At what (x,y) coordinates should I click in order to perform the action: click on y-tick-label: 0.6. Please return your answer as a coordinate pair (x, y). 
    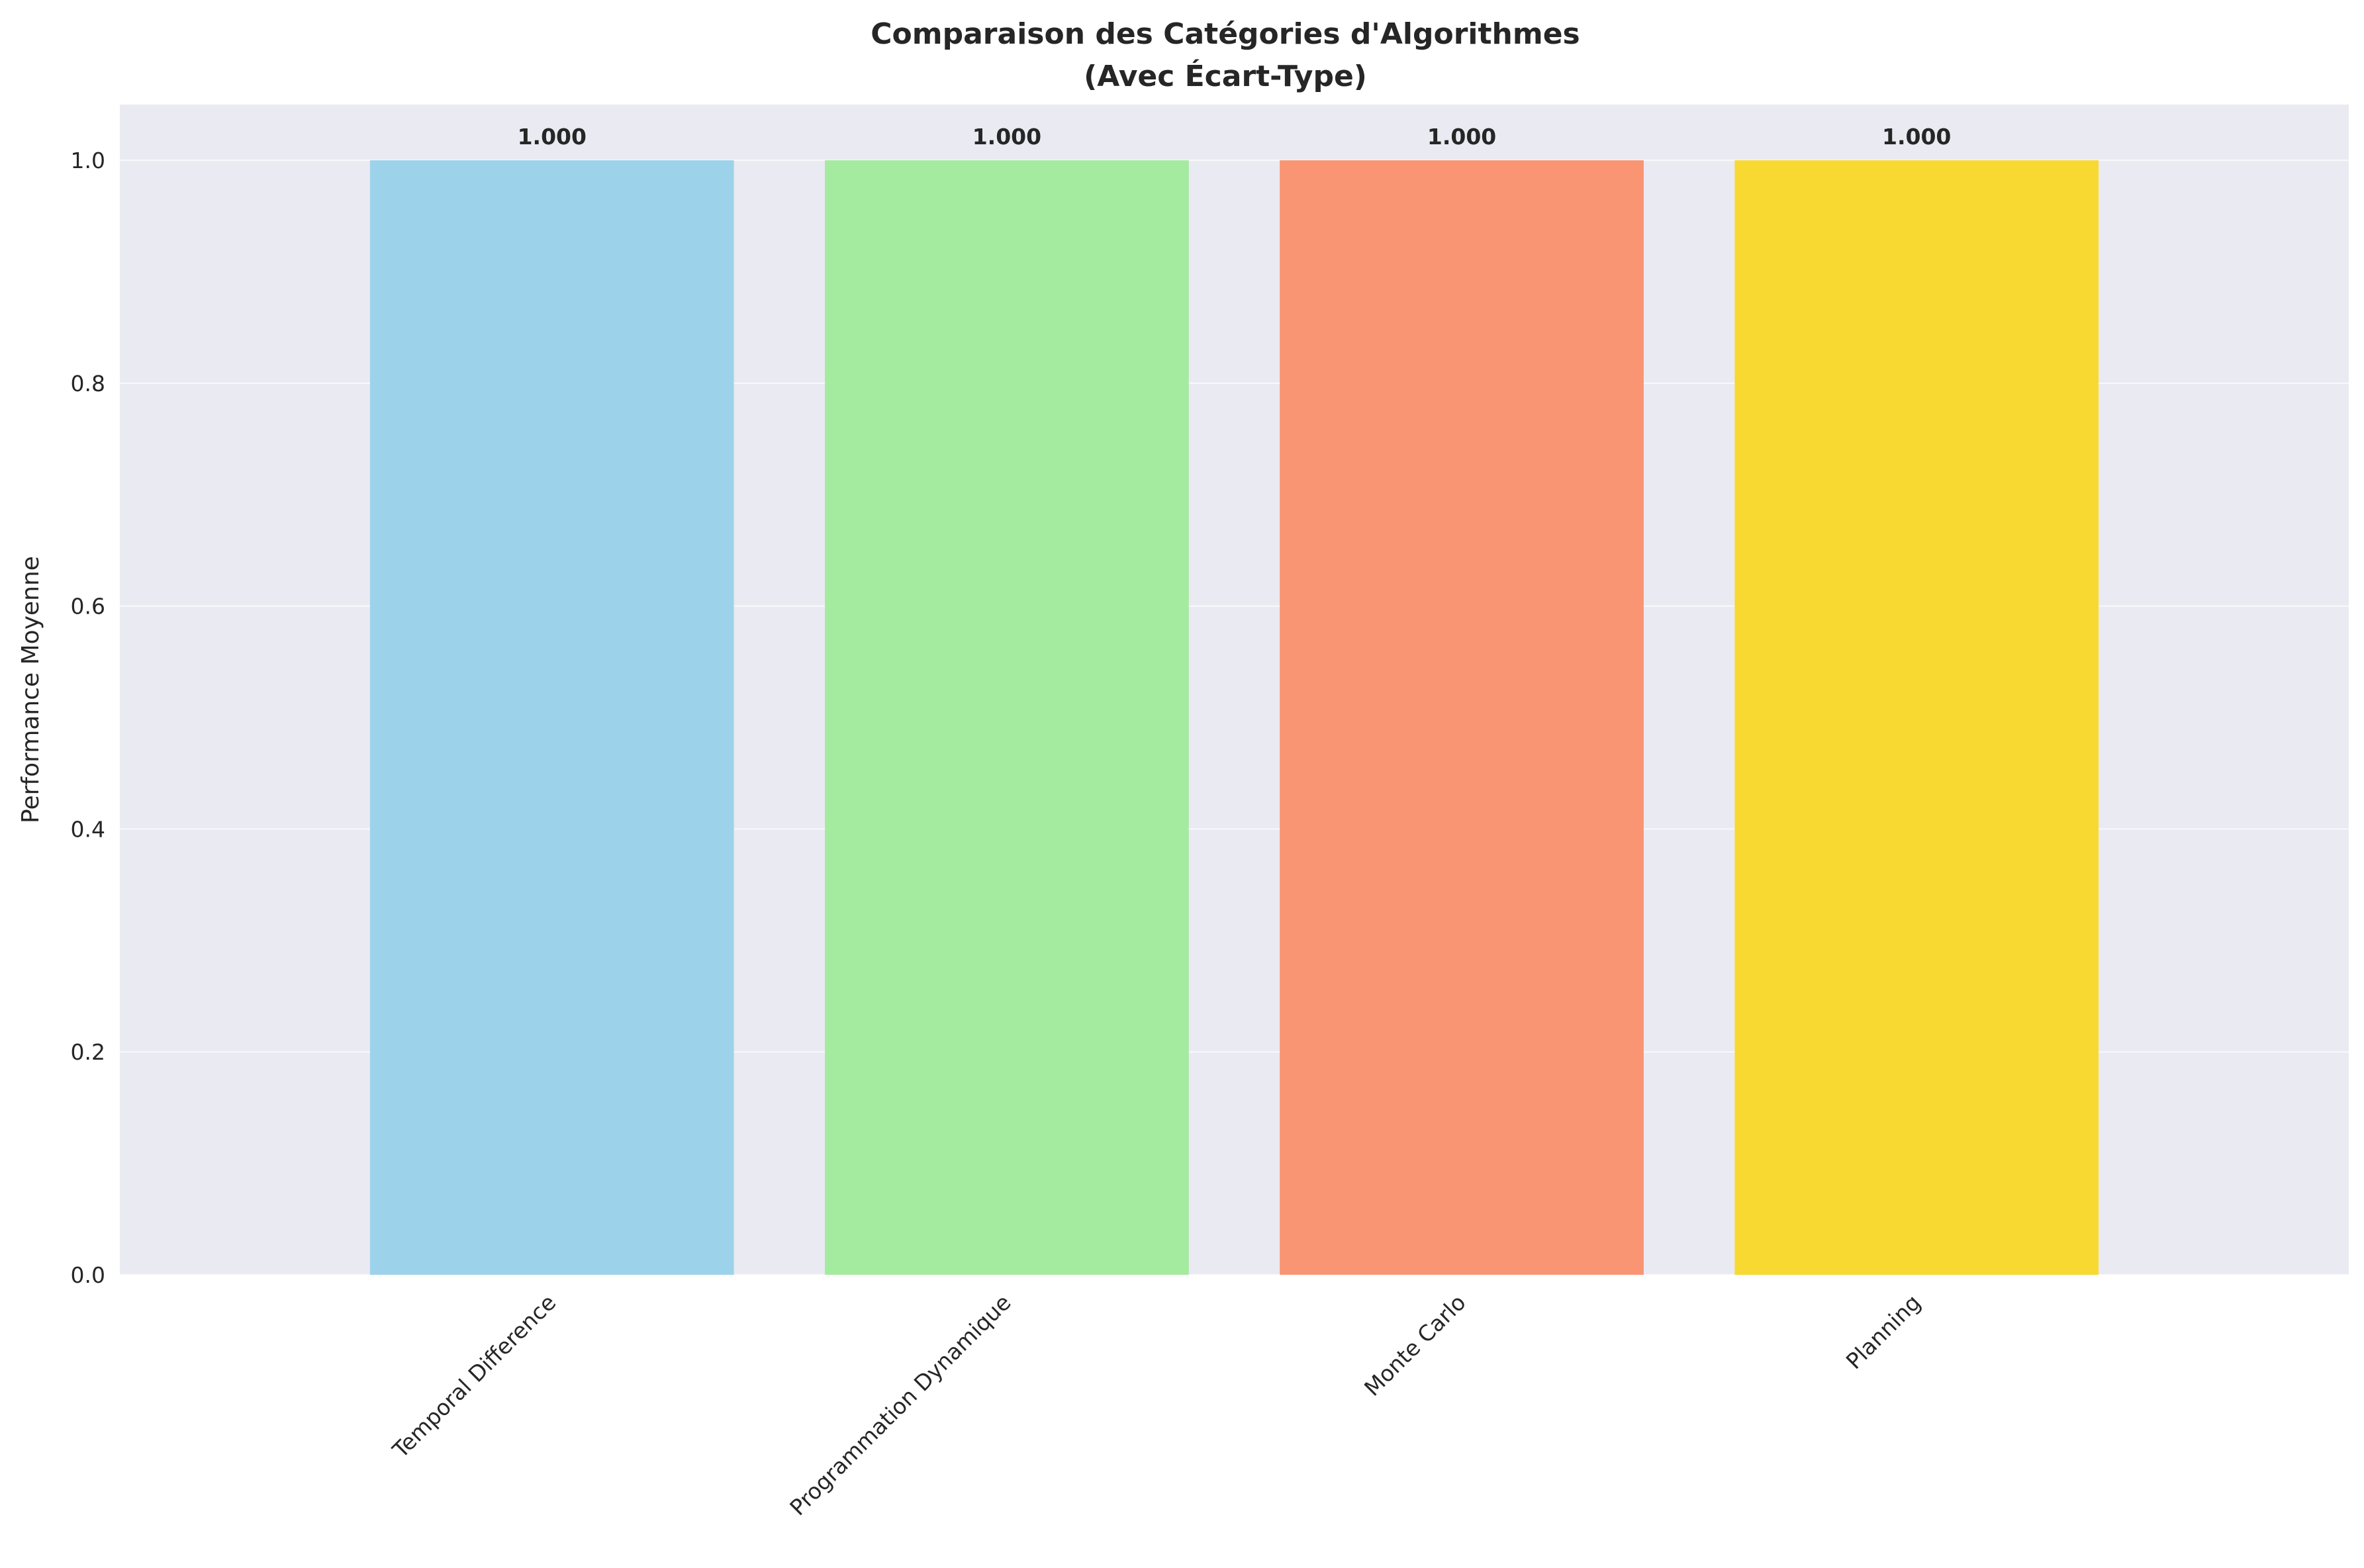
    Looking at the image, I should click on (88, 607).